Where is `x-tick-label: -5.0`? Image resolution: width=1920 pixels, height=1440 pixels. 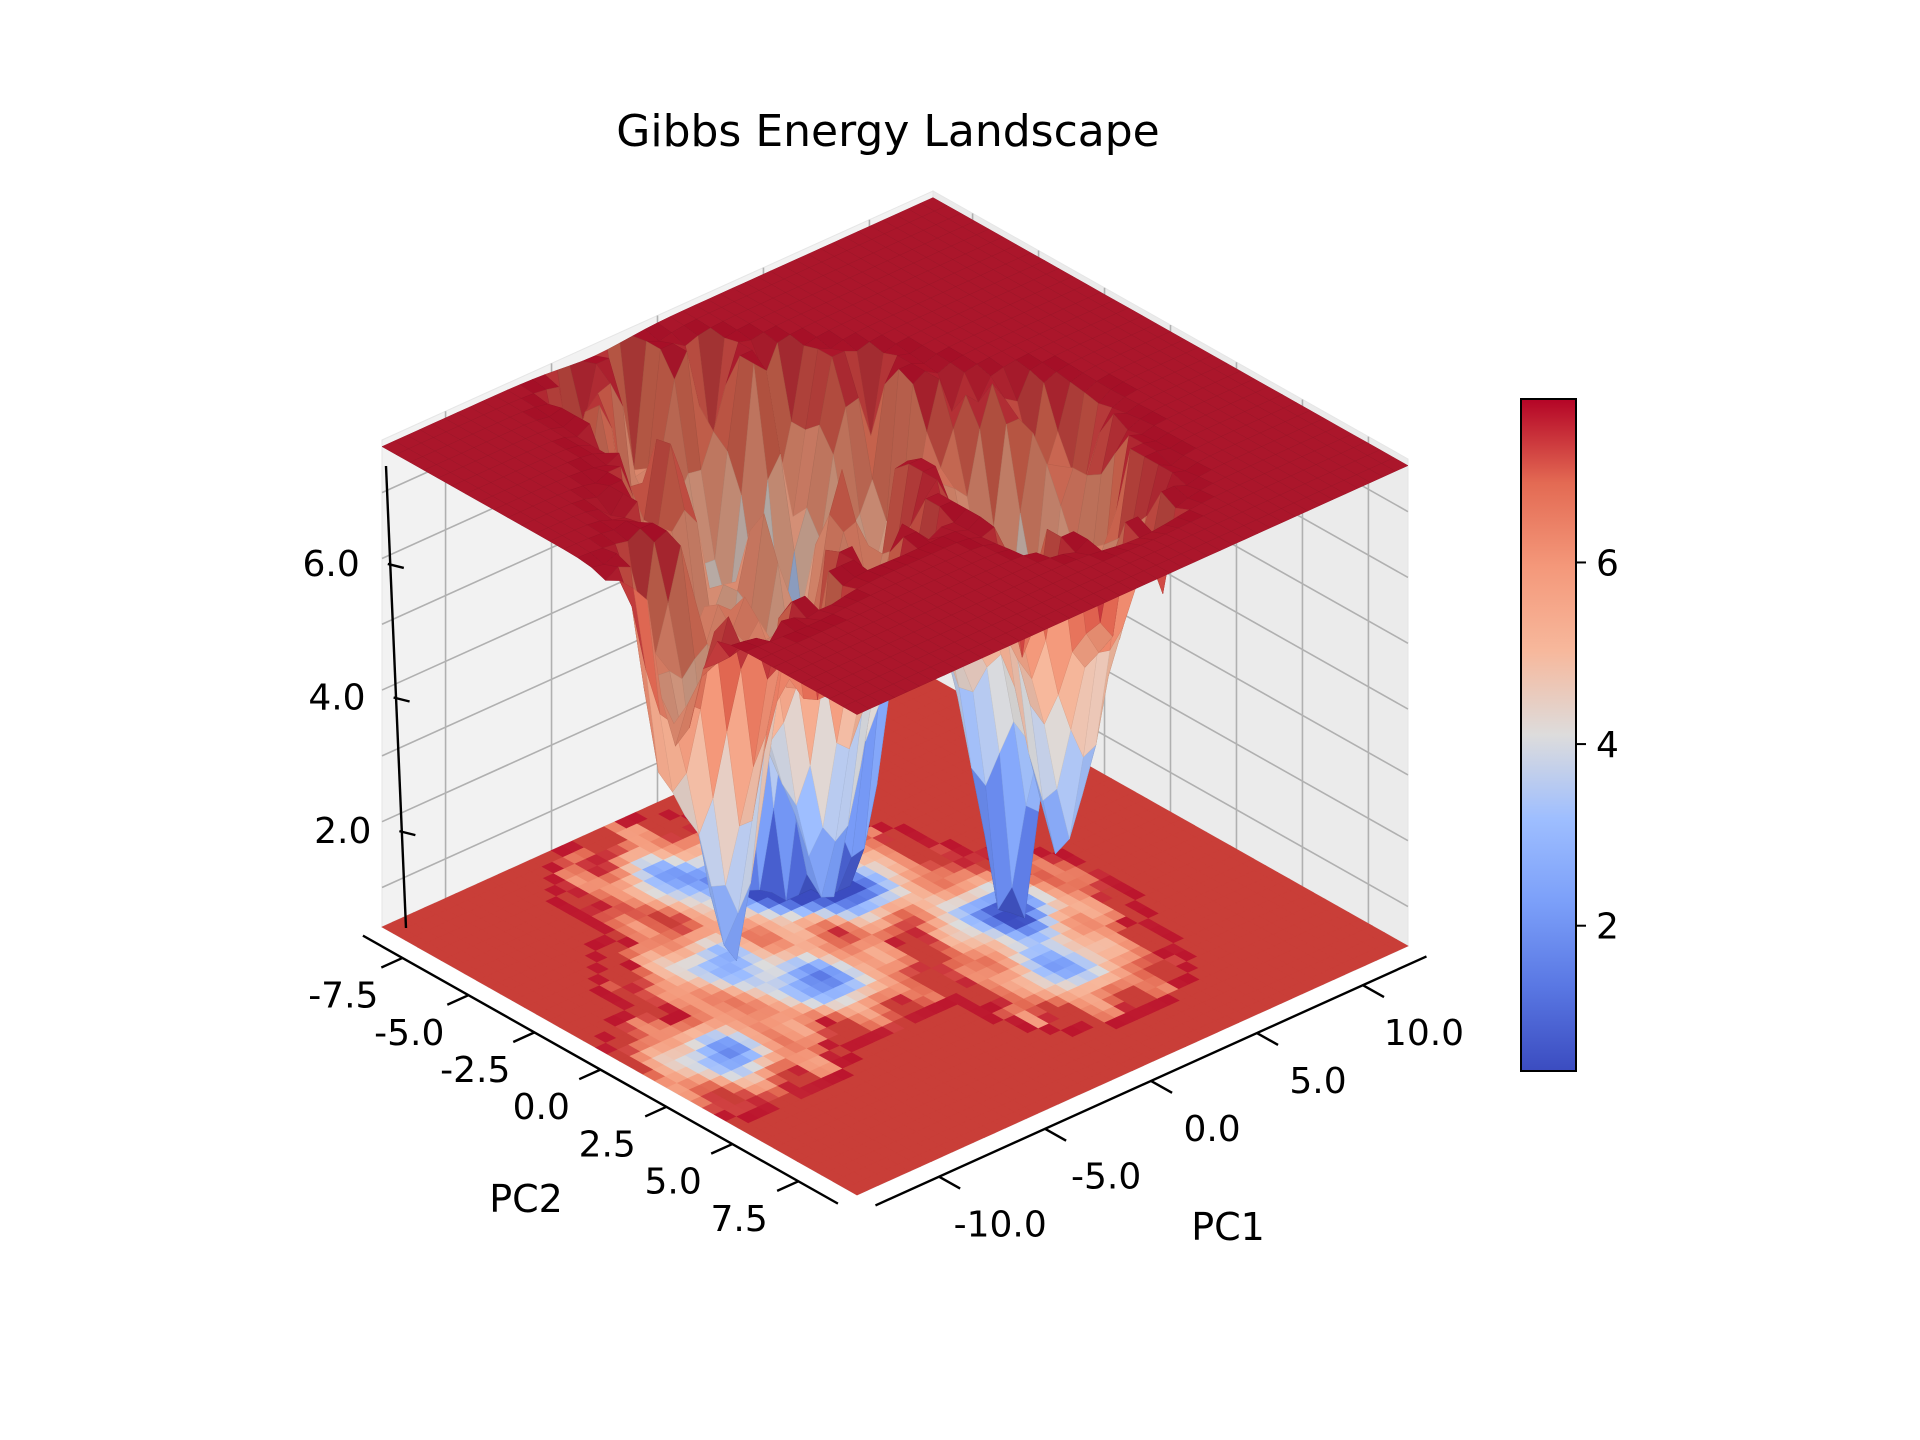 x-tick-label: -5.0 is located at coordinates (1106, 1177).